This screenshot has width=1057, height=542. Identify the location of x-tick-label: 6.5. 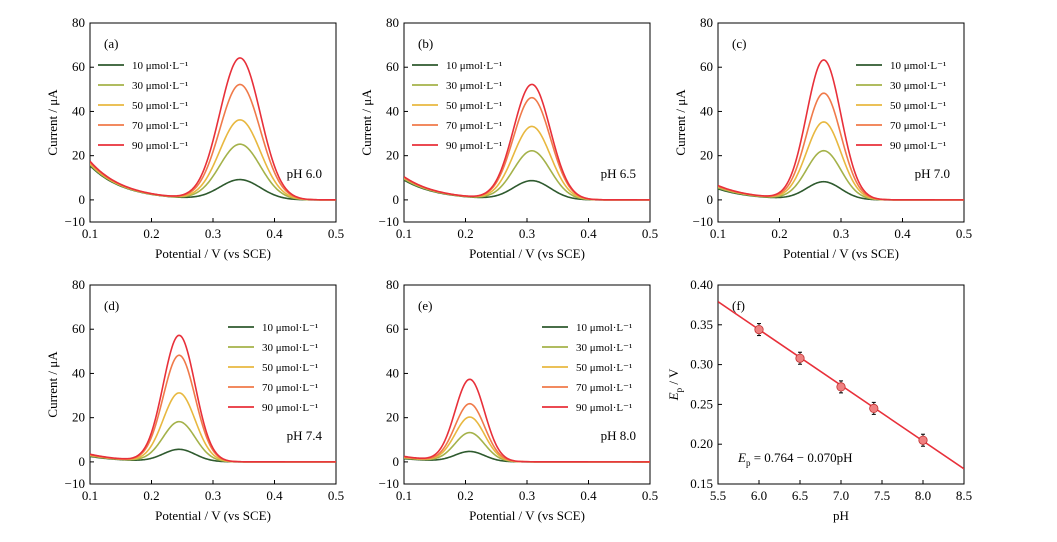
(800, 495).